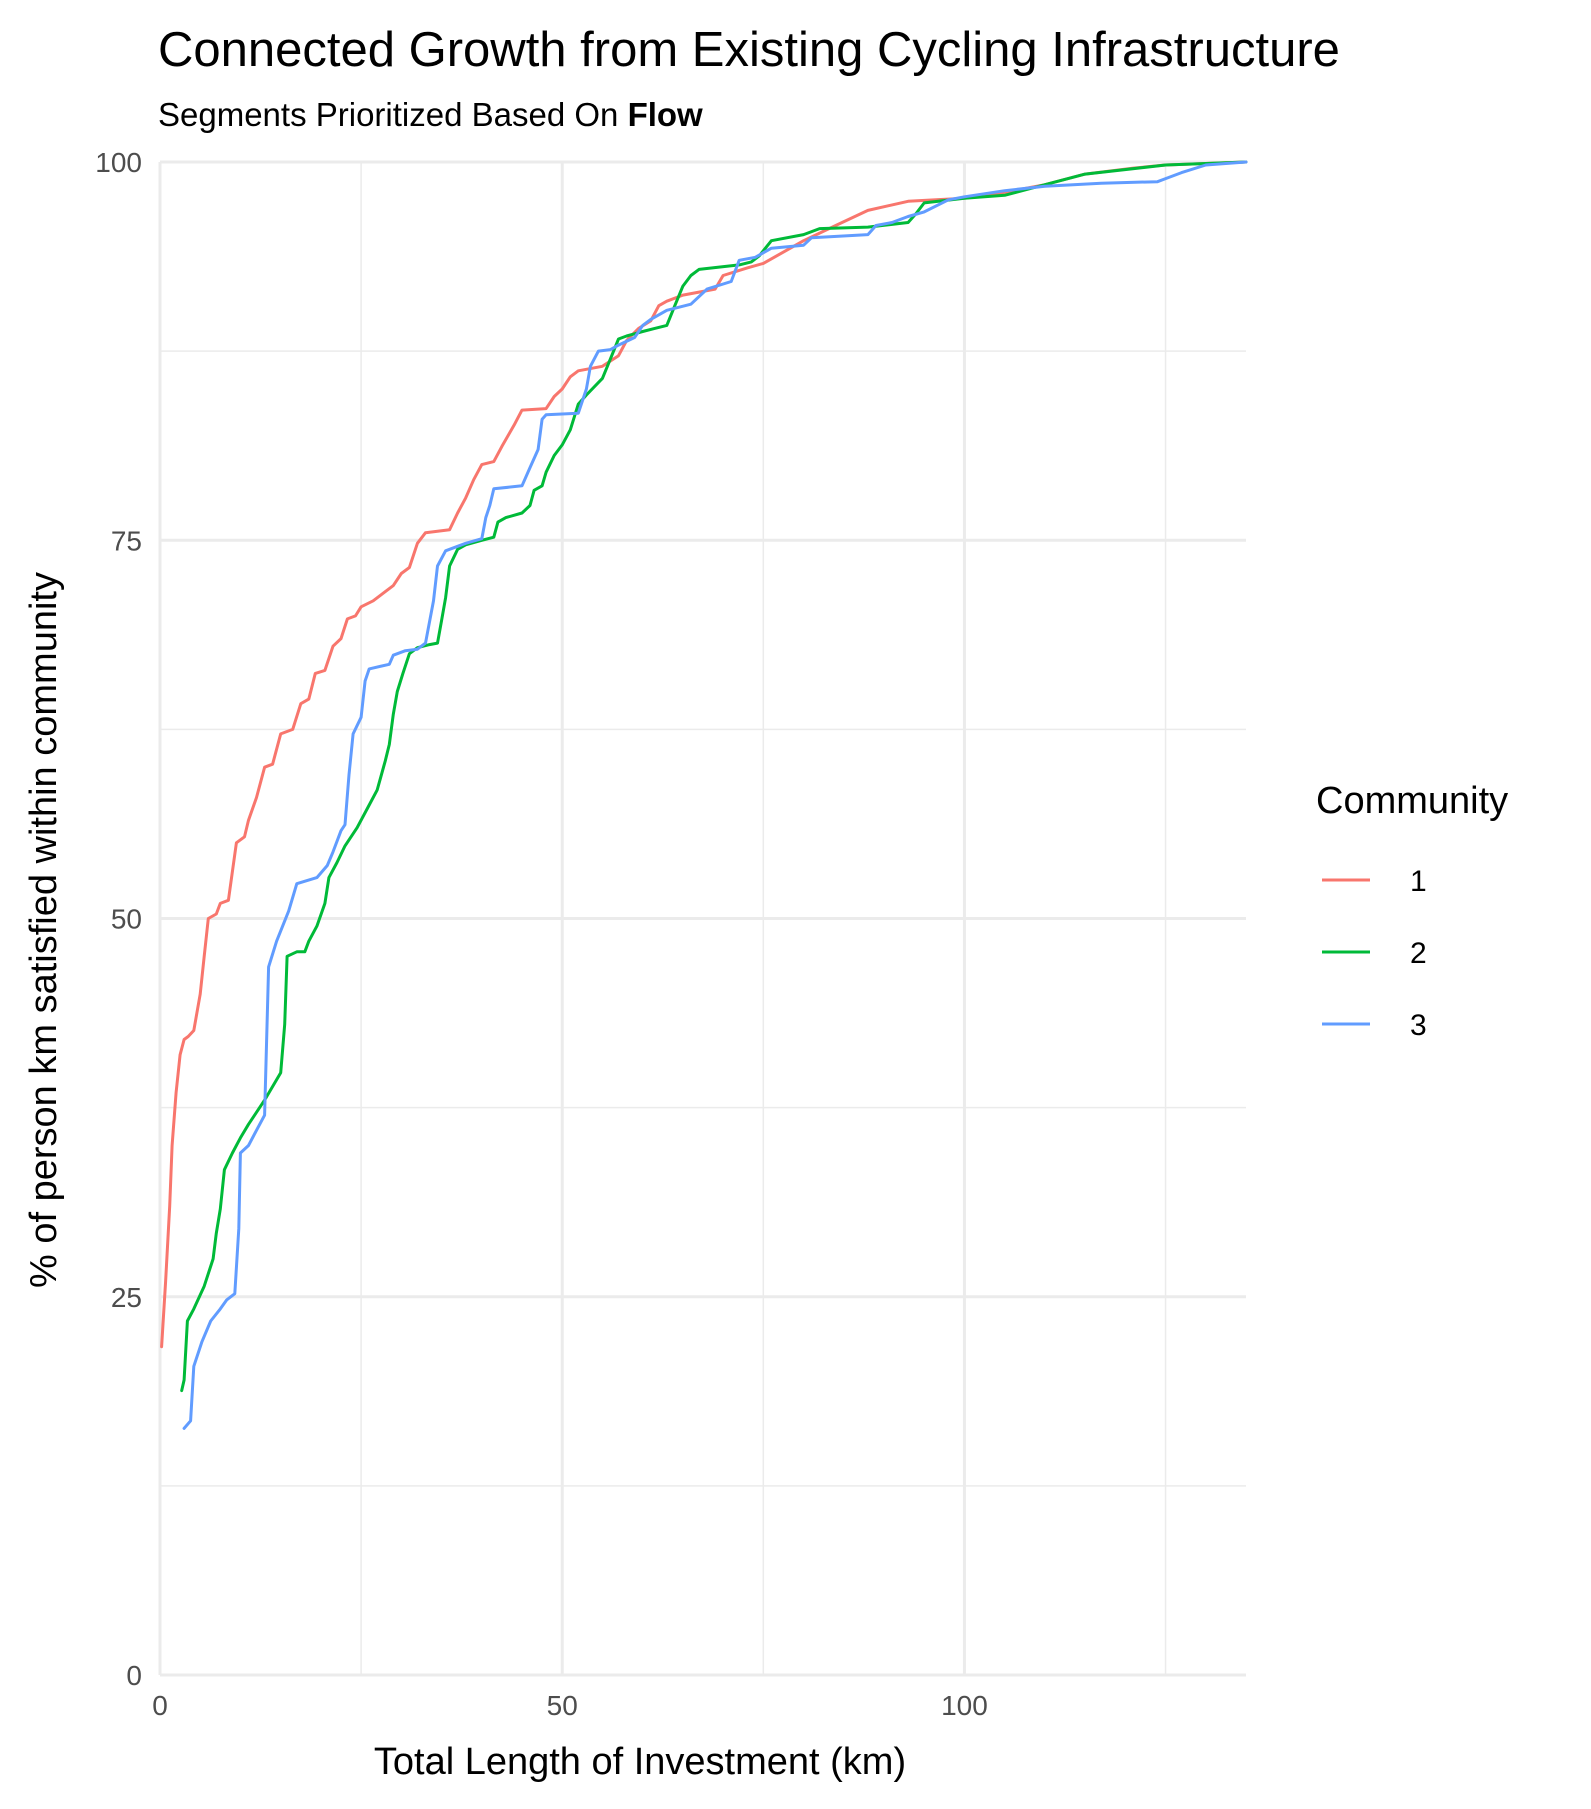  What do you see at coordinates (118, 162) in the screenshot?
I see `y-tick-label: 100` at bounding box center [118, 162].